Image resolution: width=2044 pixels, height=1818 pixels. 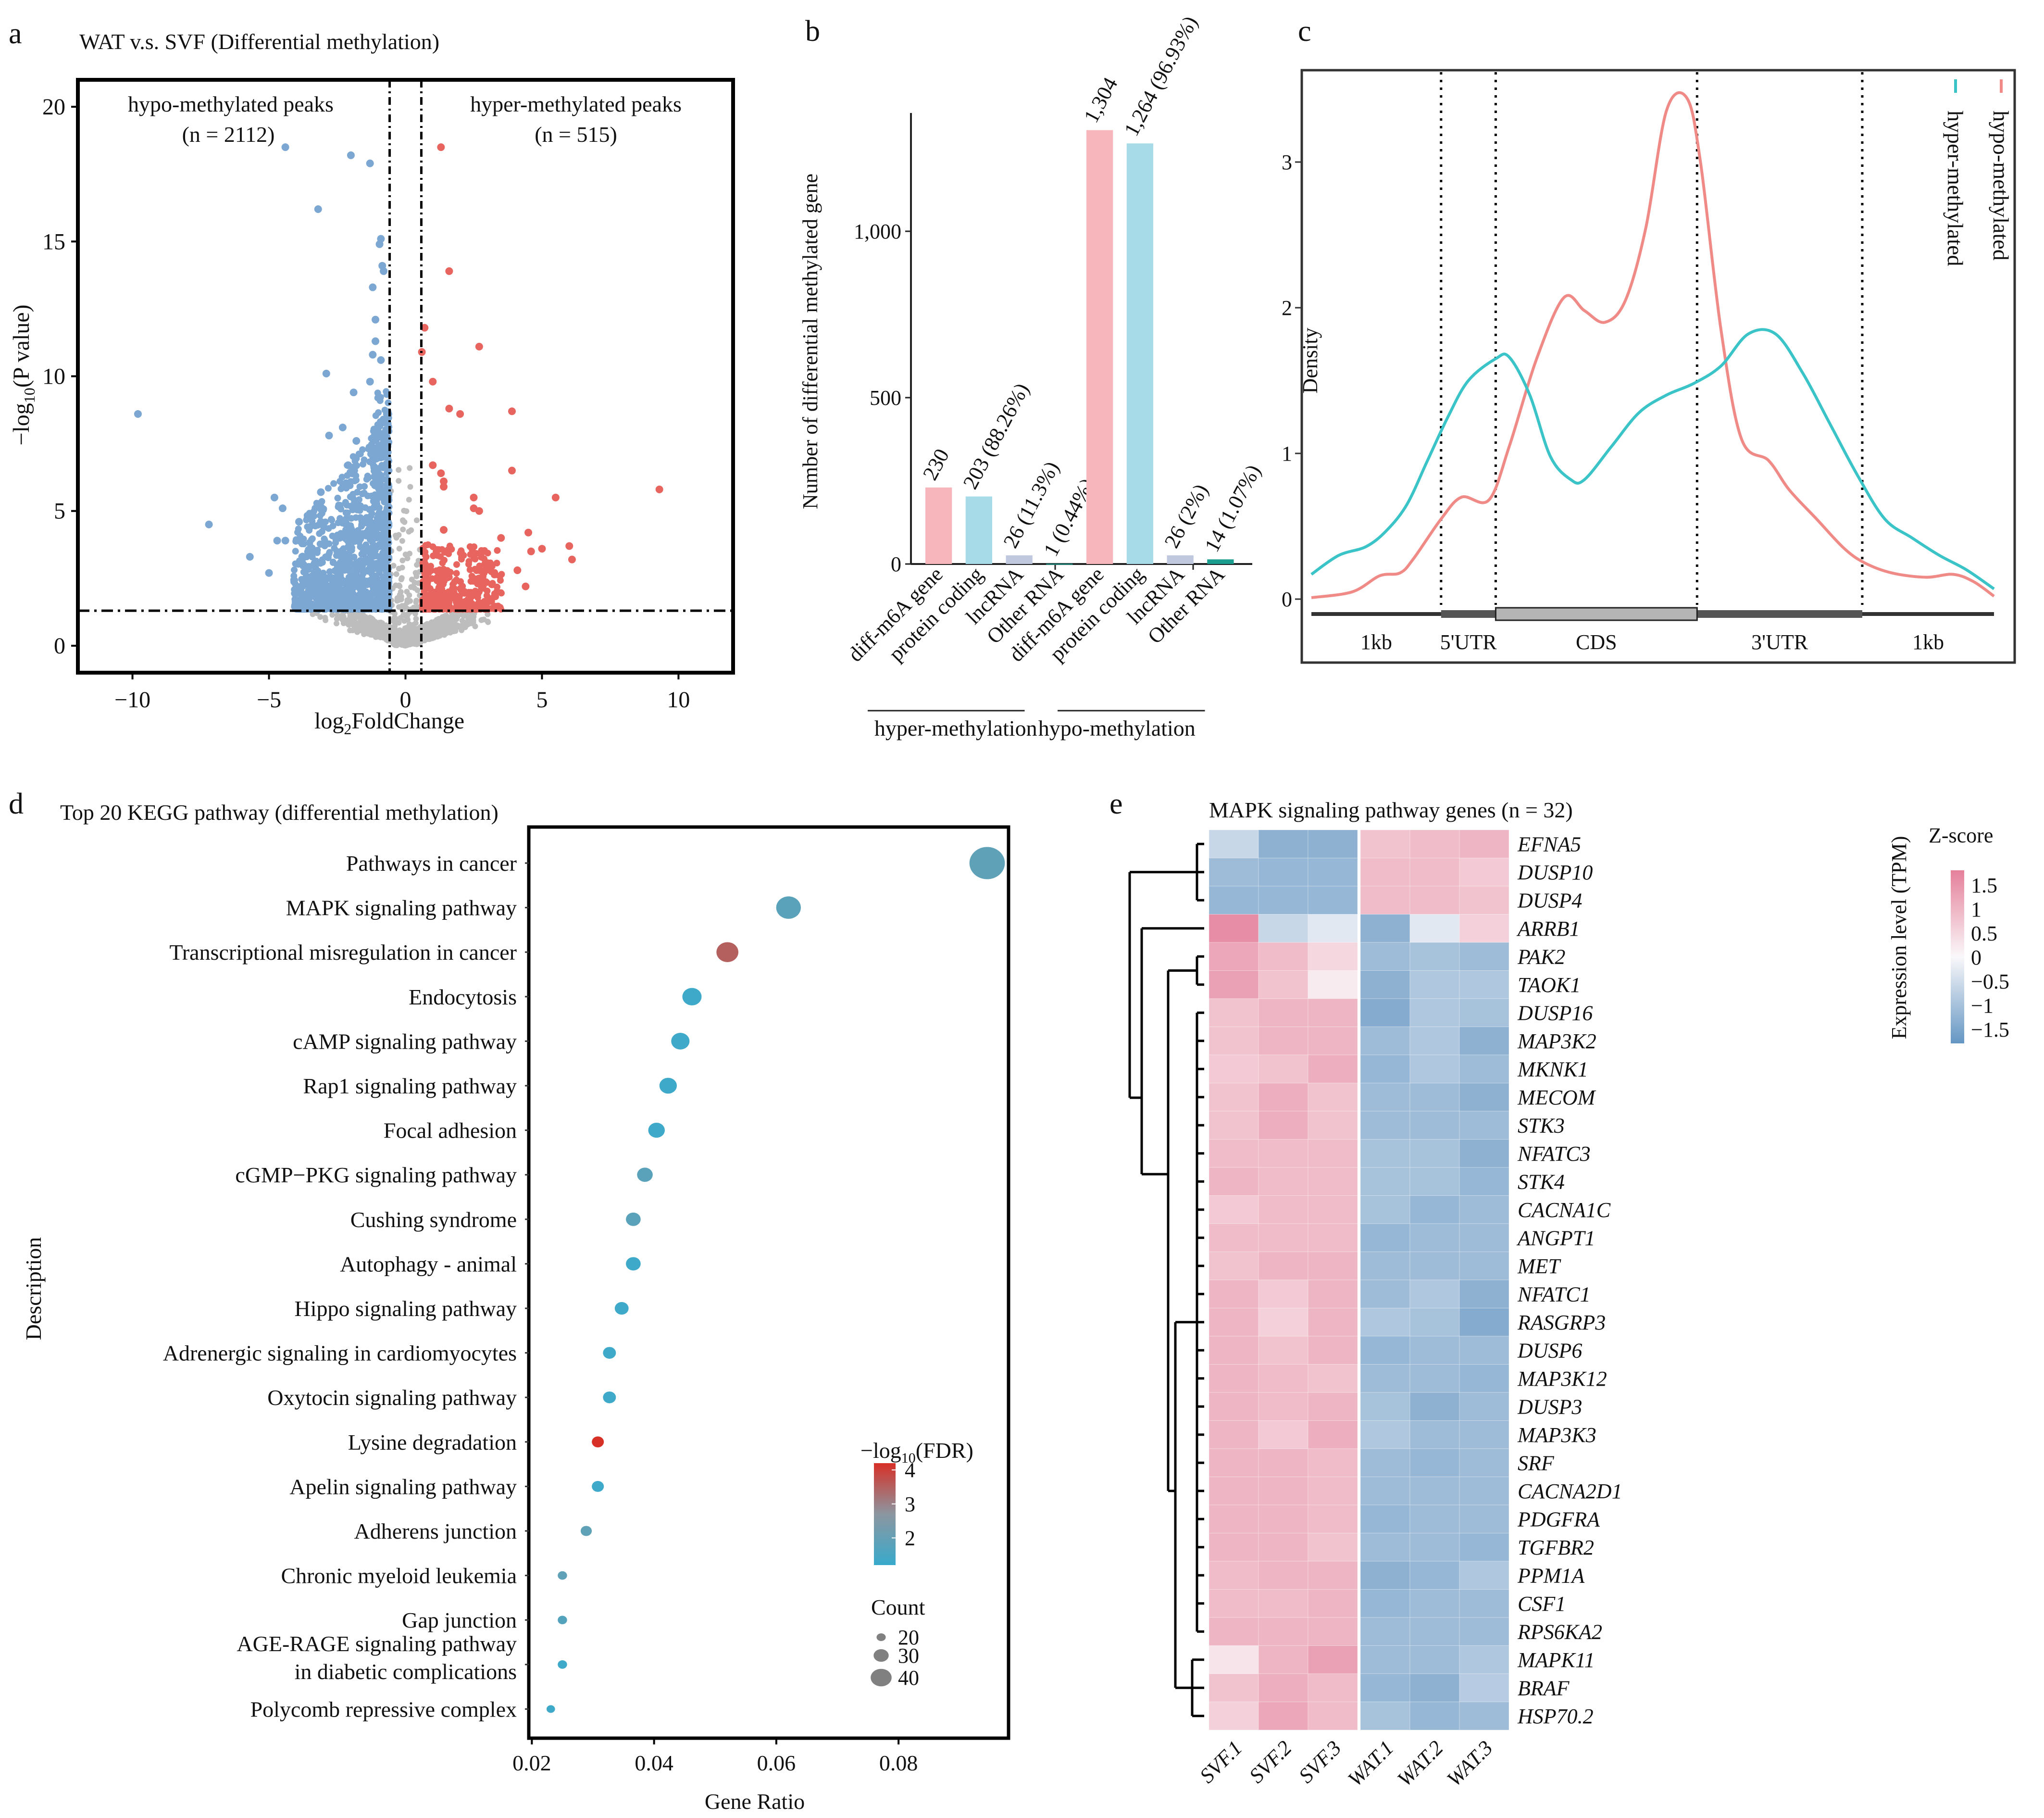 What do you see at coordinates (1990, 981) in the screenshot?
I see `zscore-tick-label: −0.5` at bounding box center [1990, 981].